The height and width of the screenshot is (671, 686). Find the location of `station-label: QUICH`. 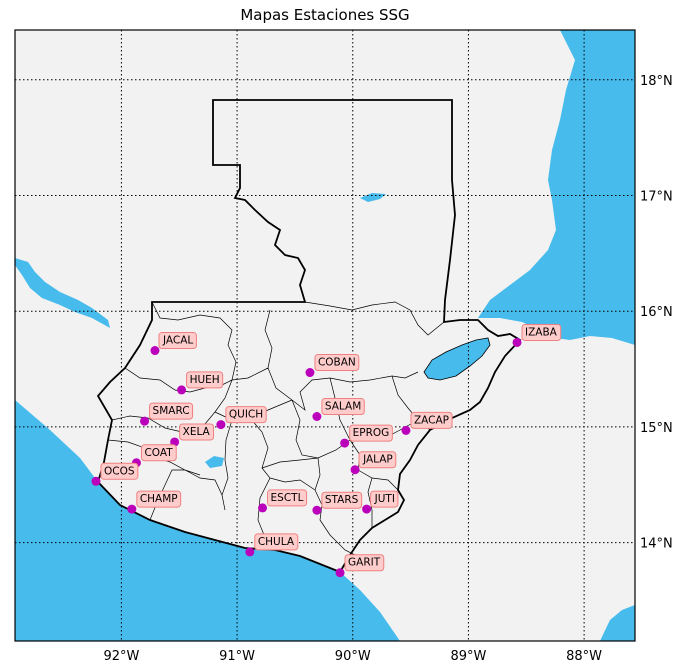

station-label: QUICH is located at coordinates (246, 415).